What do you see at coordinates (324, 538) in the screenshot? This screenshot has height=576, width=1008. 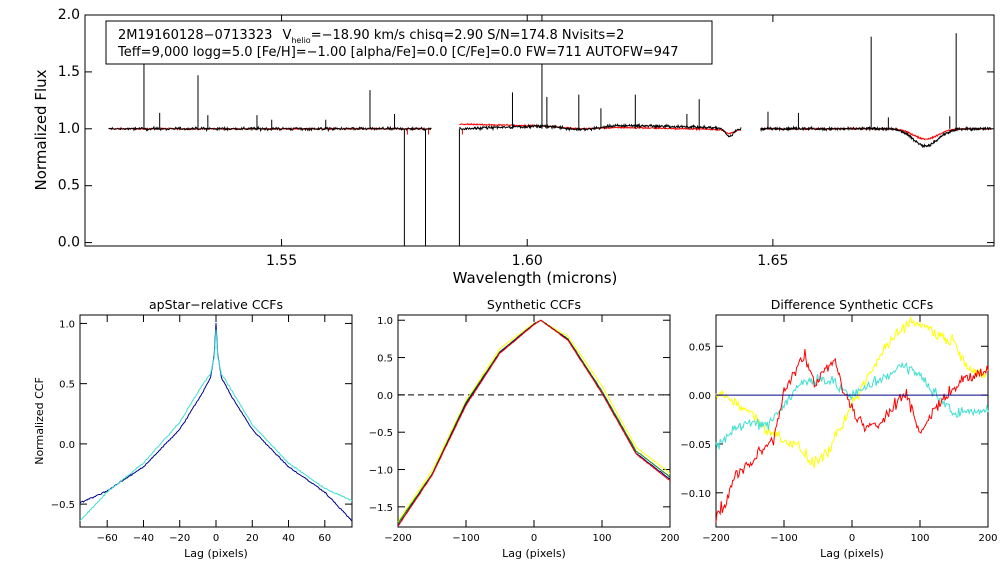 I see `ccf-apstar-xtick-label: 60` at bounding box center [324, 538].